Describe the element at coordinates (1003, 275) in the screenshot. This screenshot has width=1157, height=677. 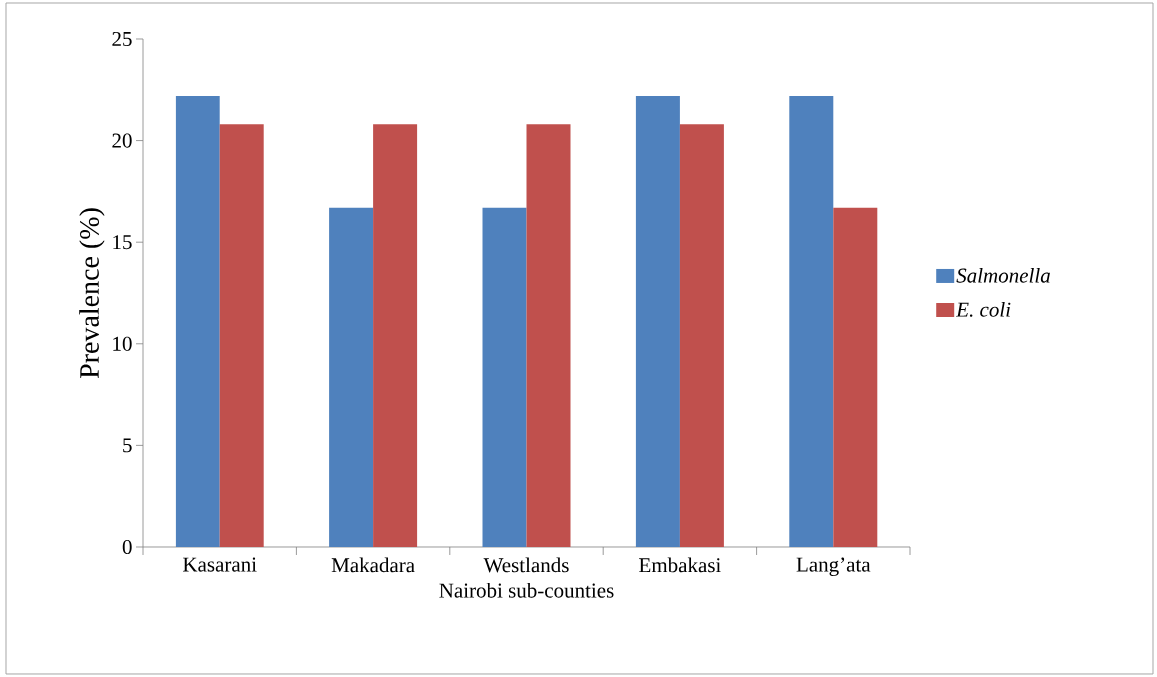
I see `legend-label: Salmonella` at that location.